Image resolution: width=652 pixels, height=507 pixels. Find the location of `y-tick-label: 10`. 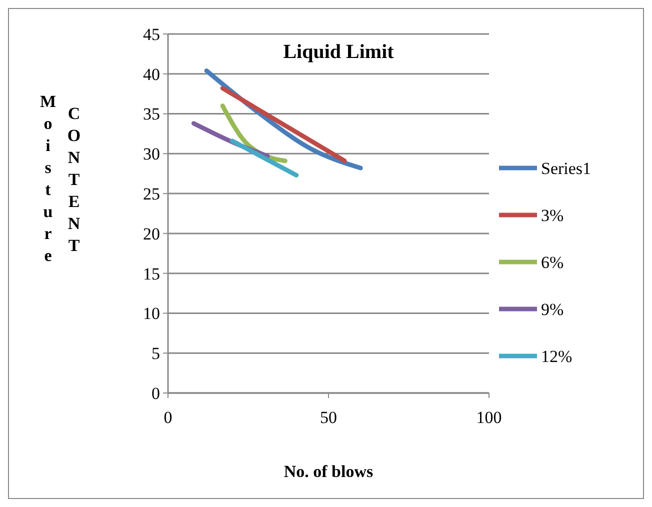

y-tick-label: 10 is located at coordinates (151, 314).